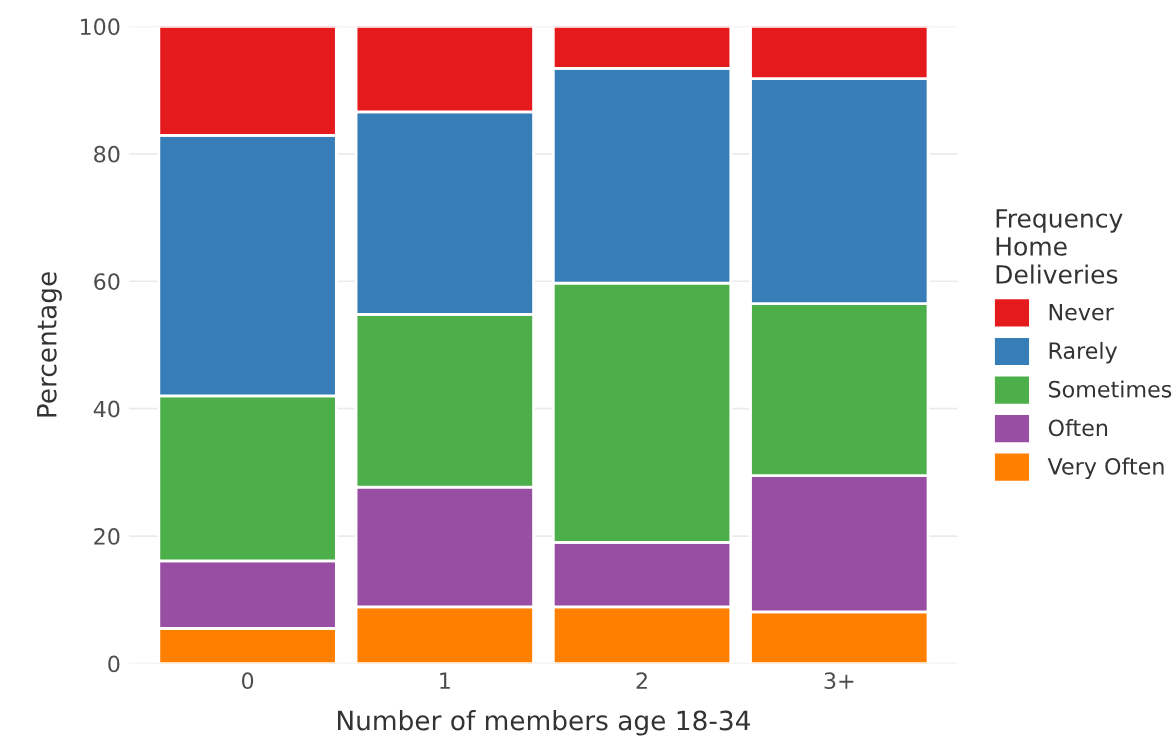  Describe the element at coordinates (100, 27) in the screenshot. I see `y-tick-label: 100` at that location.